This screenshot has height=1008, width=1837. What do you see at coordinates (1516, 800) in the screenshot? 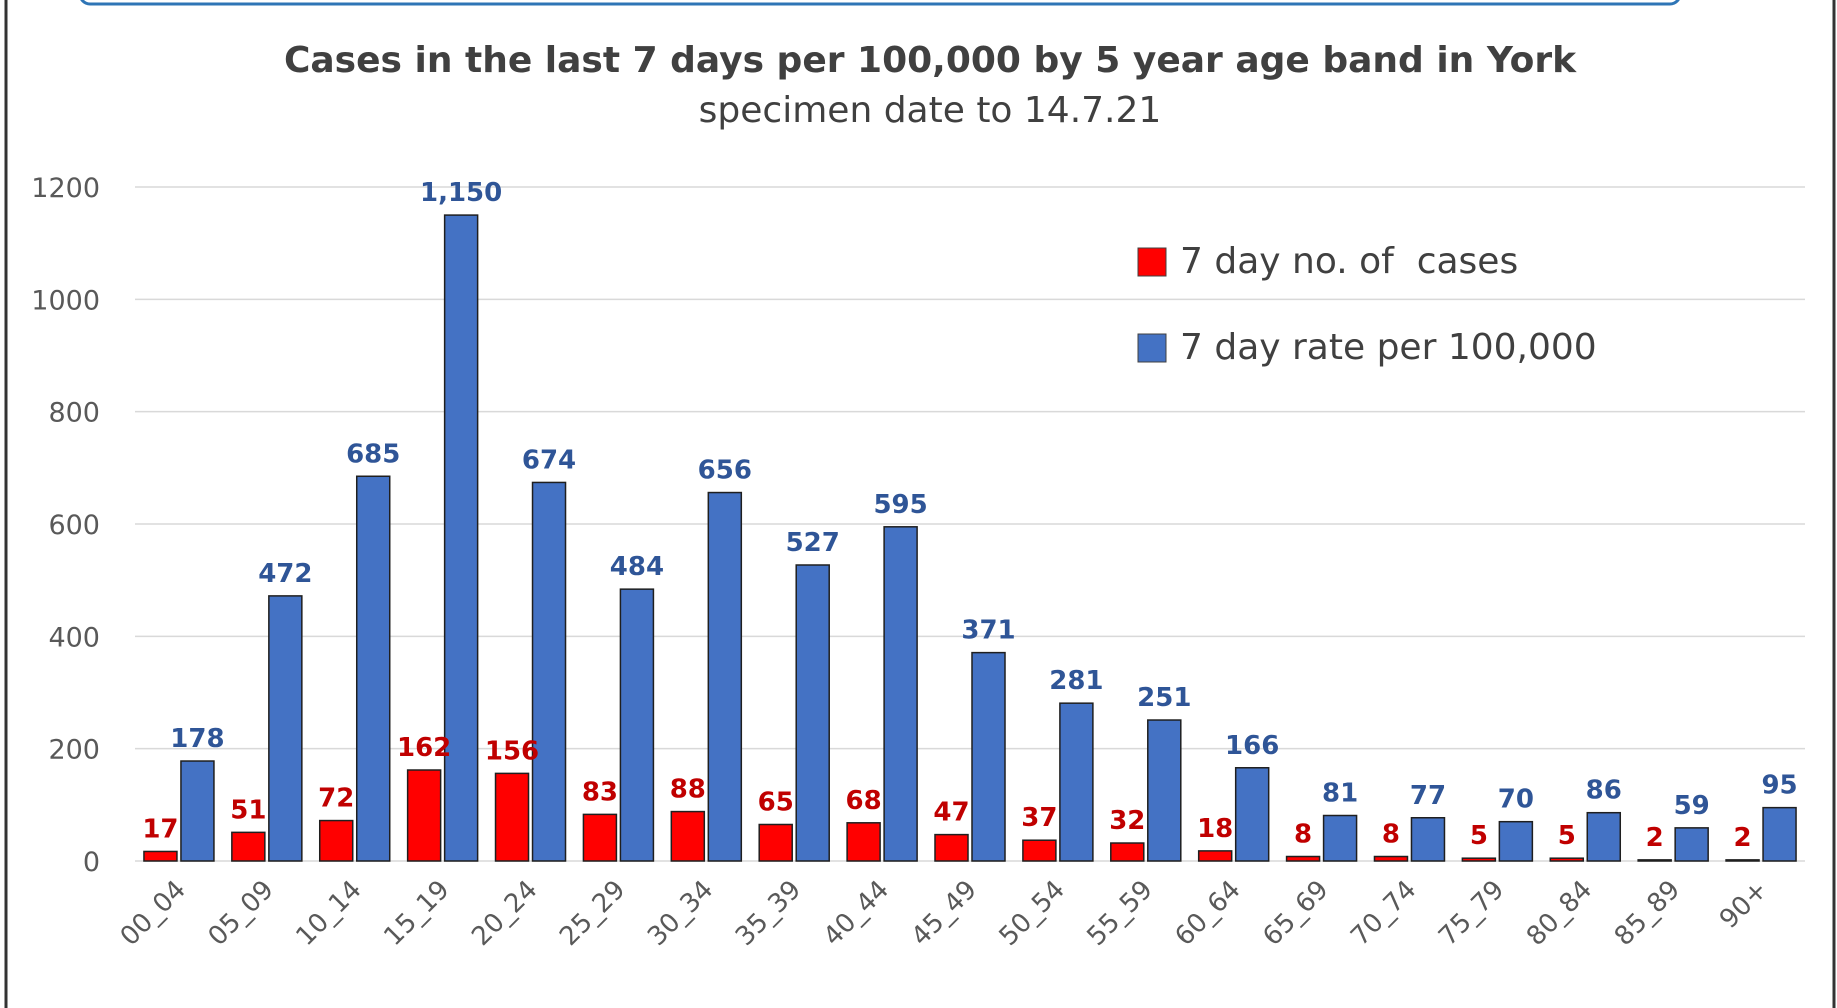
I see `data-label-rate-75_79: 70` at bounding box center [1516, 800].